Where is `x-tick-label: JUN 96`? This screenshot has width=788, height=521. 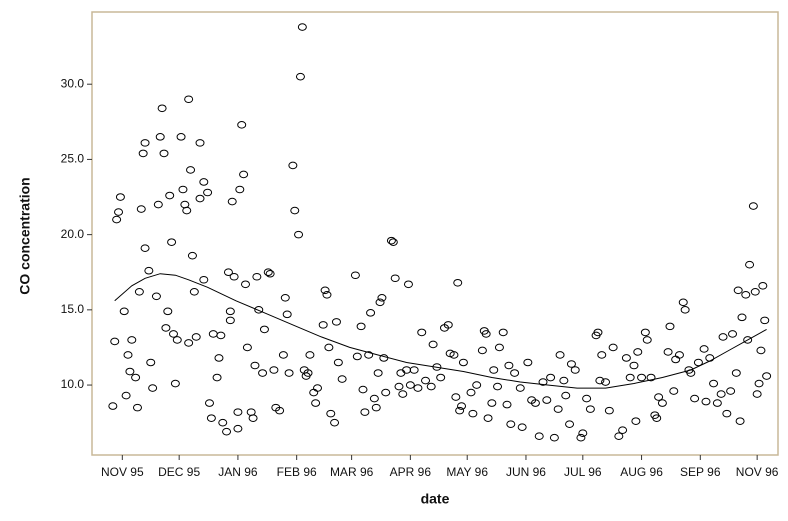
x-tick-label: JUN 96 is located at coordinates (526, 472).